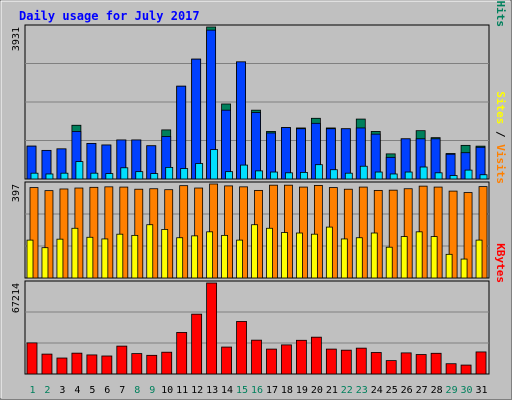  I want to click on x-tick-label-day-22: 22, so click(347, 390).